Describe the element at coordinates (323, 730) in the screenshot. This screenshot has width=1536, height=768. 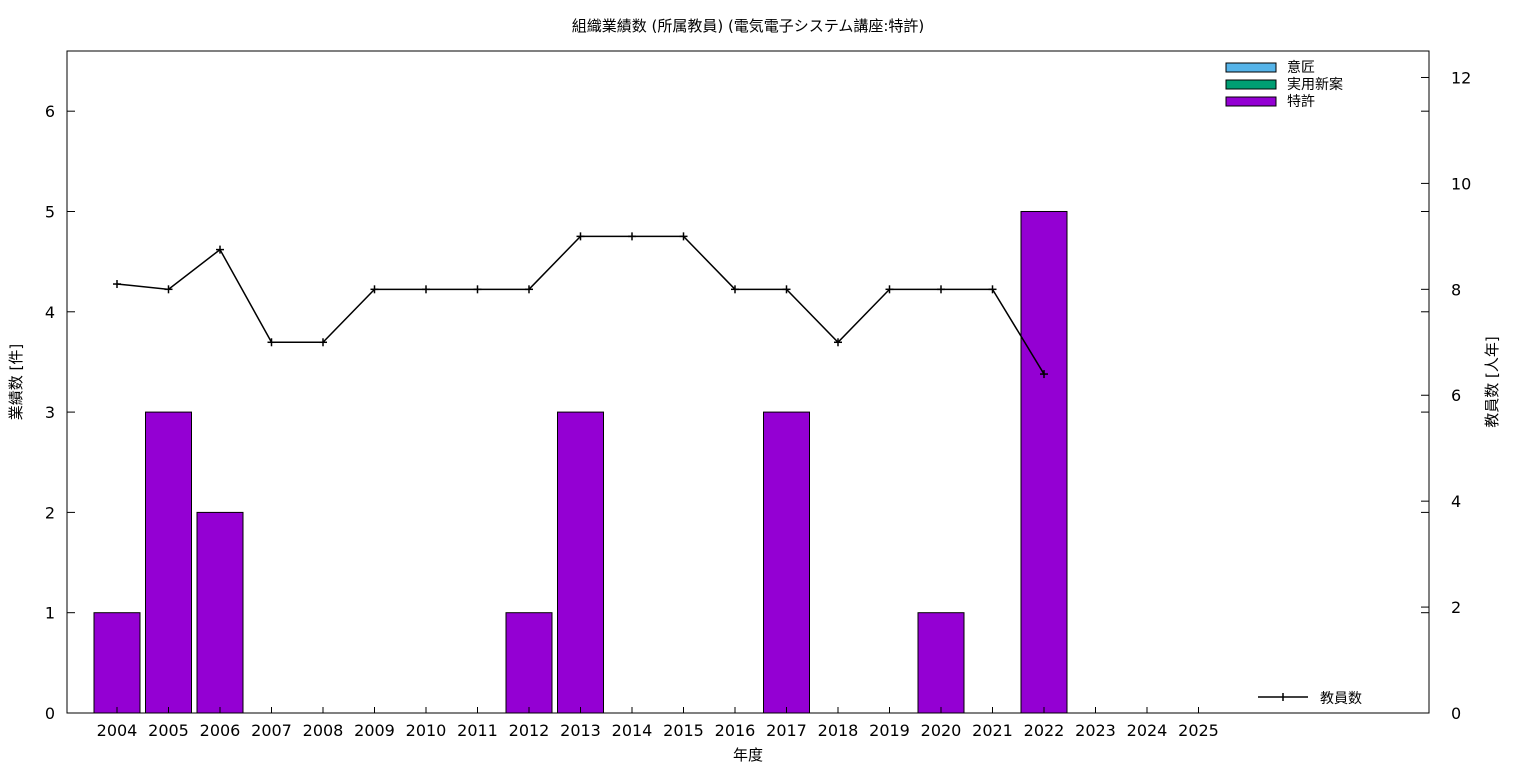
I see `x-tick-label: 2008` at that location.